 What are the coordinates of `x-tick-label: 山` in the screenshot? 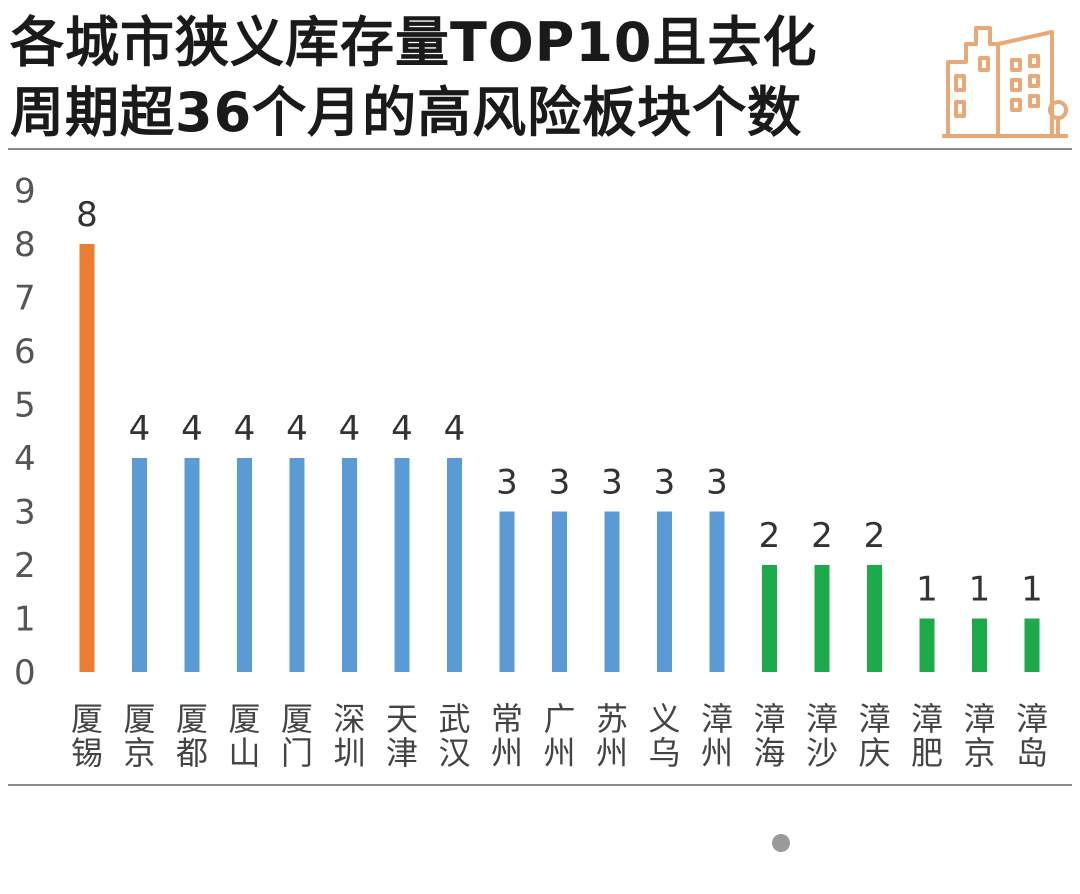 It's located at (244, 753).